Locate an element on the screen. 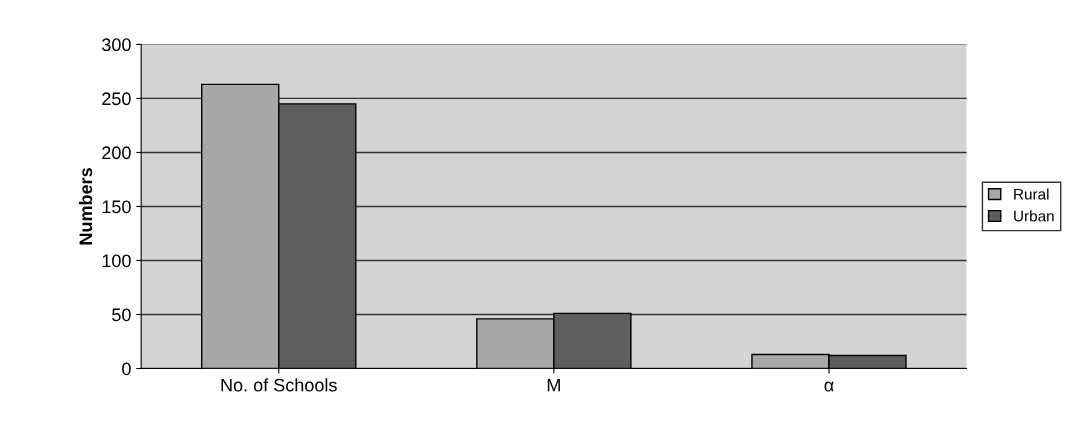 The width and height of the screenshot is (1086, 444). y-tick-label: 250 is located at coordinates (116, 99).